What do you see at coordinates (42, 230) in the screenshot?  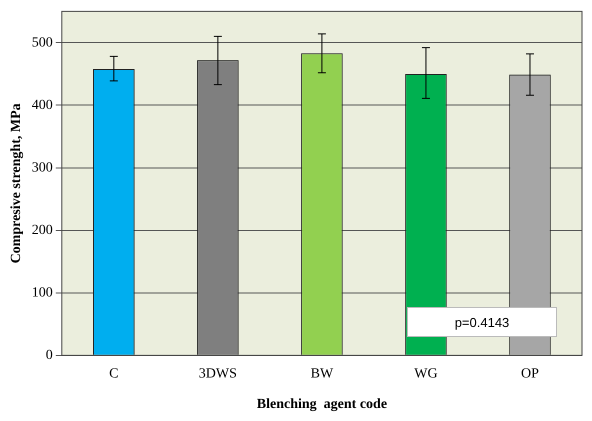 I see `y-tick-label: 200` at bounding box center [42, 230].